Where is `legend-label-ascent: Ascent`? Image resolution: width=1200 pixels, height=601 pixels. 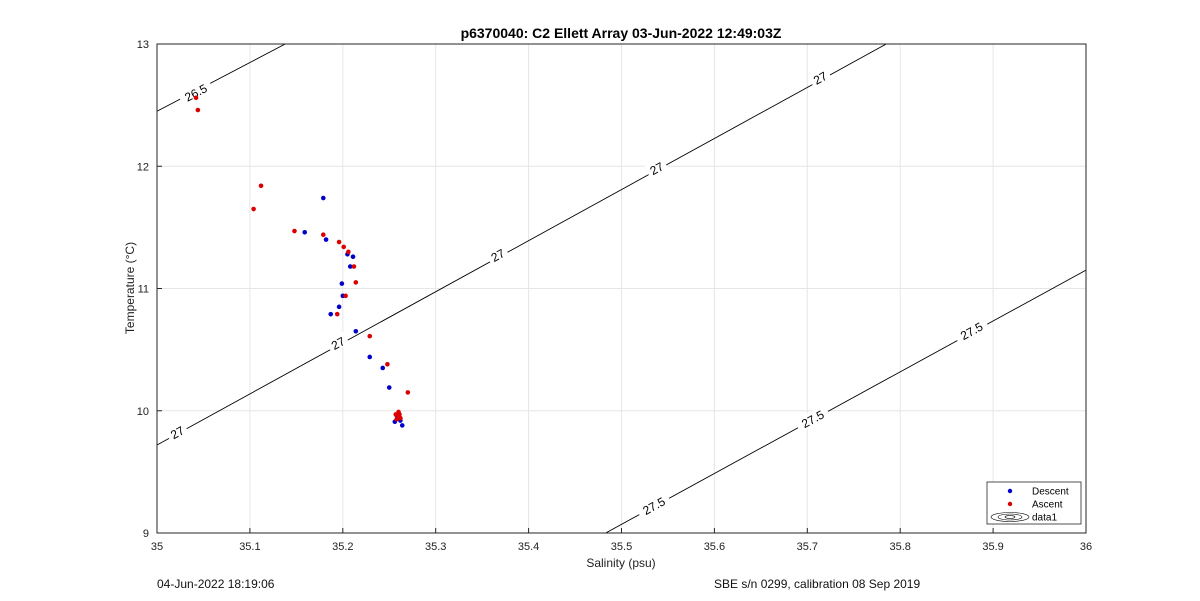
legend-label-ascent: Ascent is located at coordinates (1047, 505).